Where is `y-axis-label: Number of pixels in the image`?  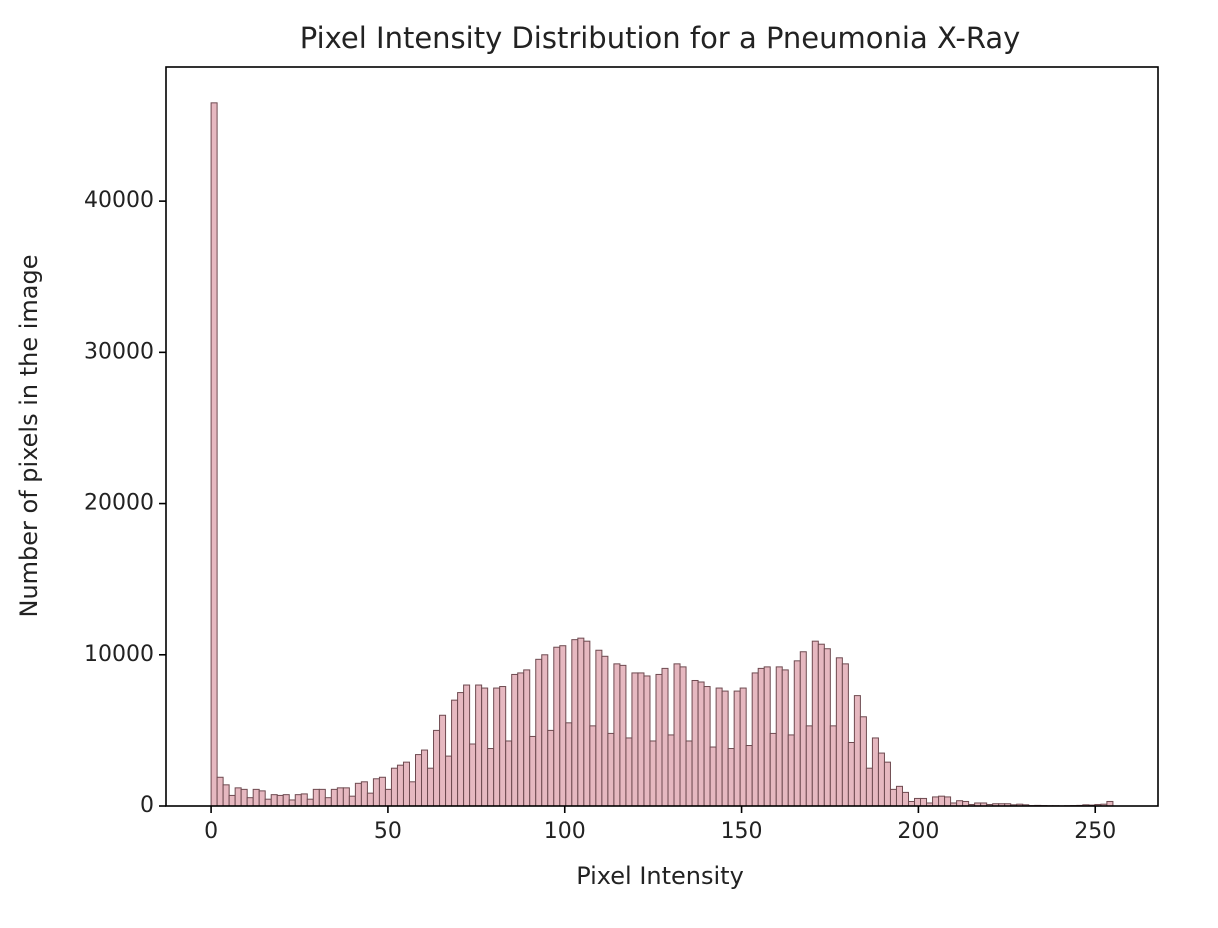 y-axis-label: Number of pixels in the image is located at coordinates (29, 435).